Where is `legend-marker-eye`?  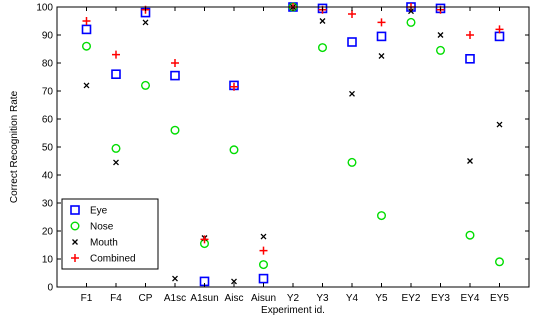
legend-marker-eye is located at coordinates (75, 210).